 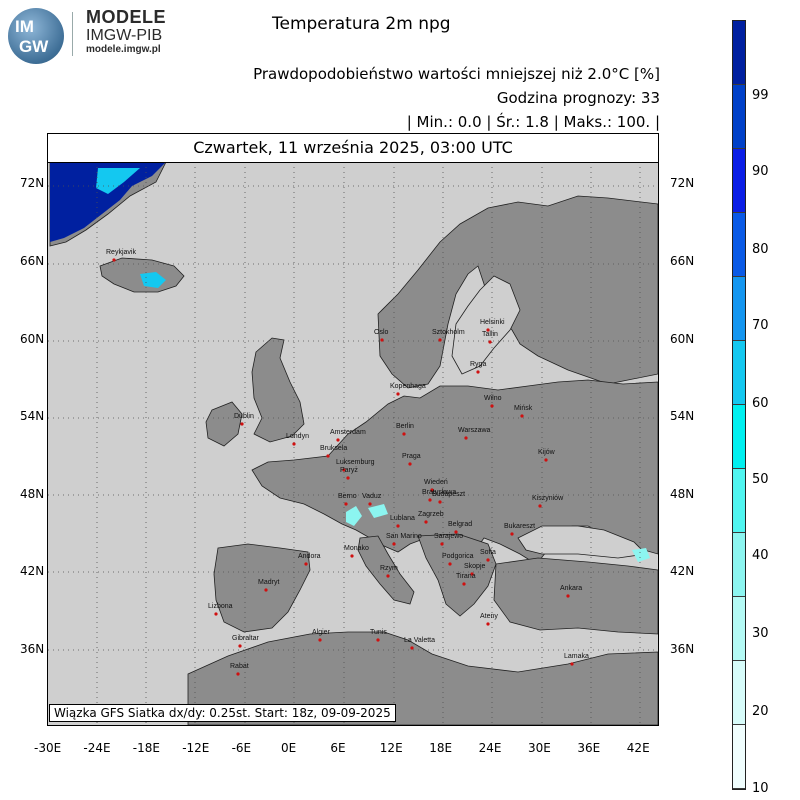 I want to click on city-label: Algier, so click(x=321, y=632).